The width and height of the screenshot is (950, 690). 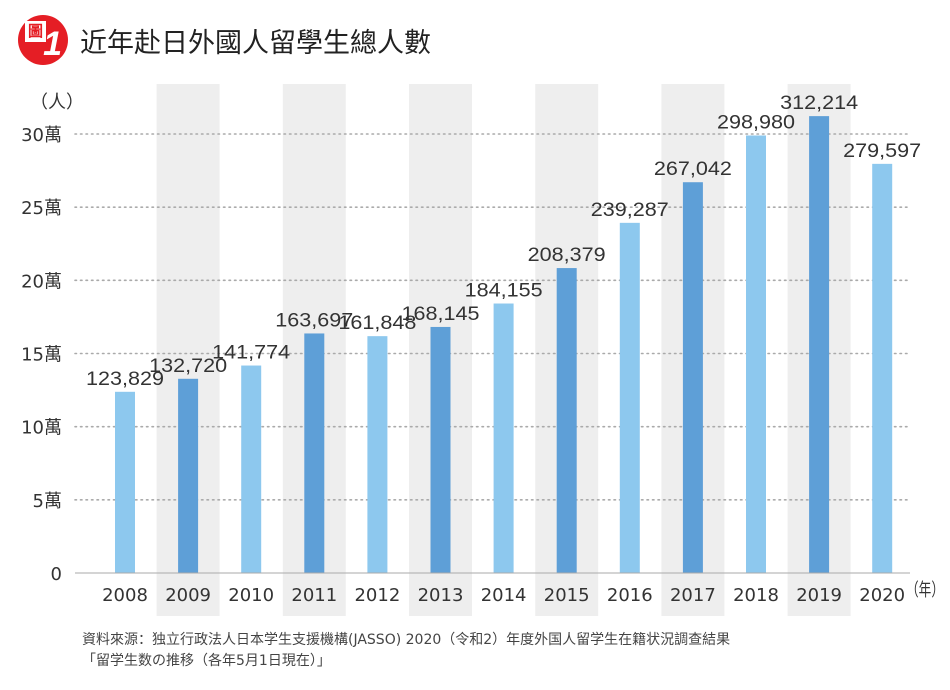 What do you see at coordinates (630, 595) in the screenshot?
I see `x-tick-label-2016: 2016` at bounding box center [630, 595].